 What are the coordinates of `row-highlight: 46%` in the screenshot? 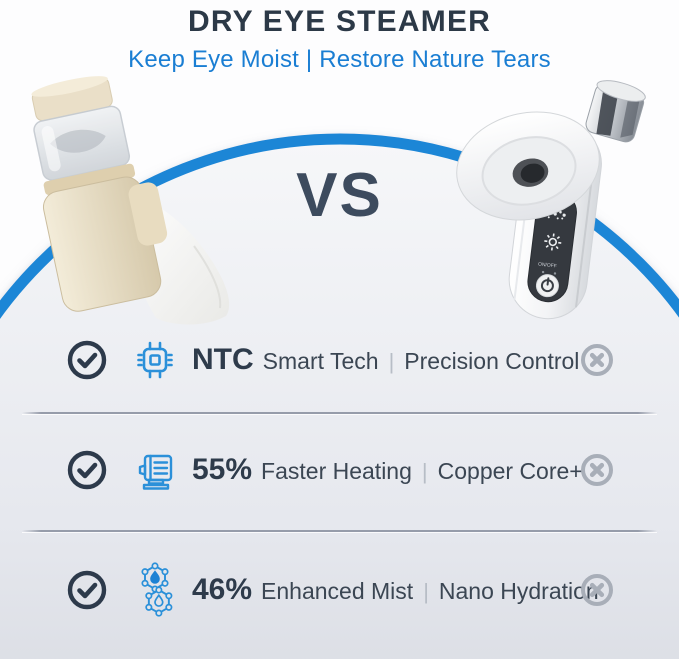 It's located at (222, 589).